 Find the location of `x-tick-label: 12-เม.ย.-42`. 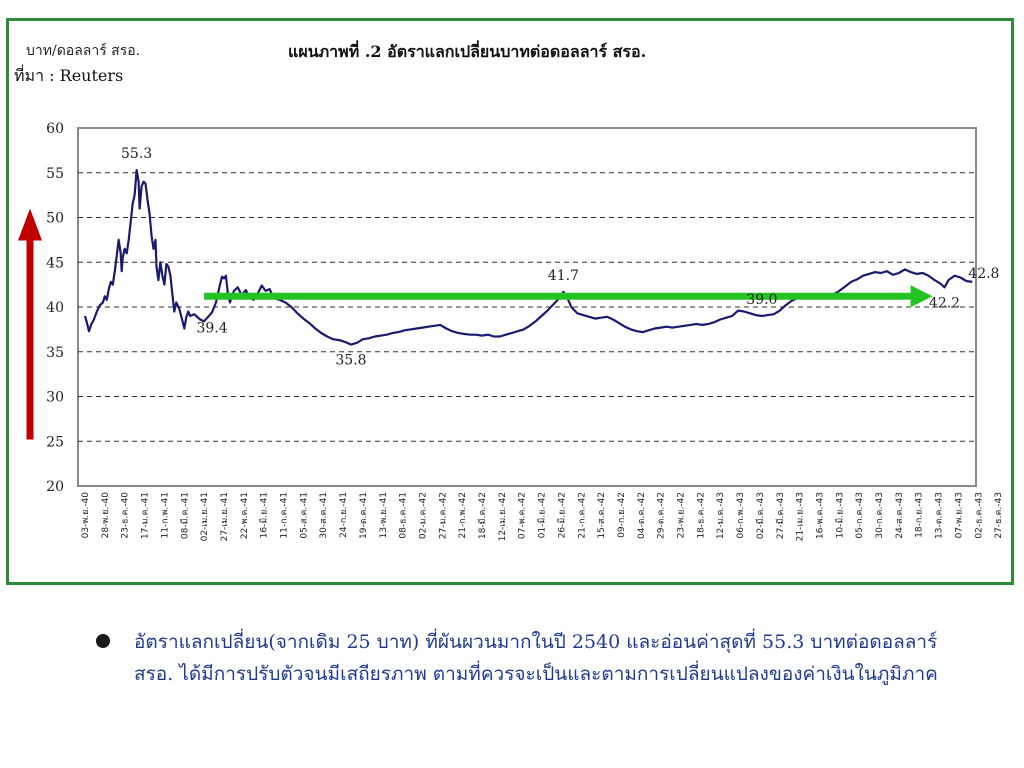

x-tick-label: 12-เม.ย.-42 is located at coordinates (503, 516).